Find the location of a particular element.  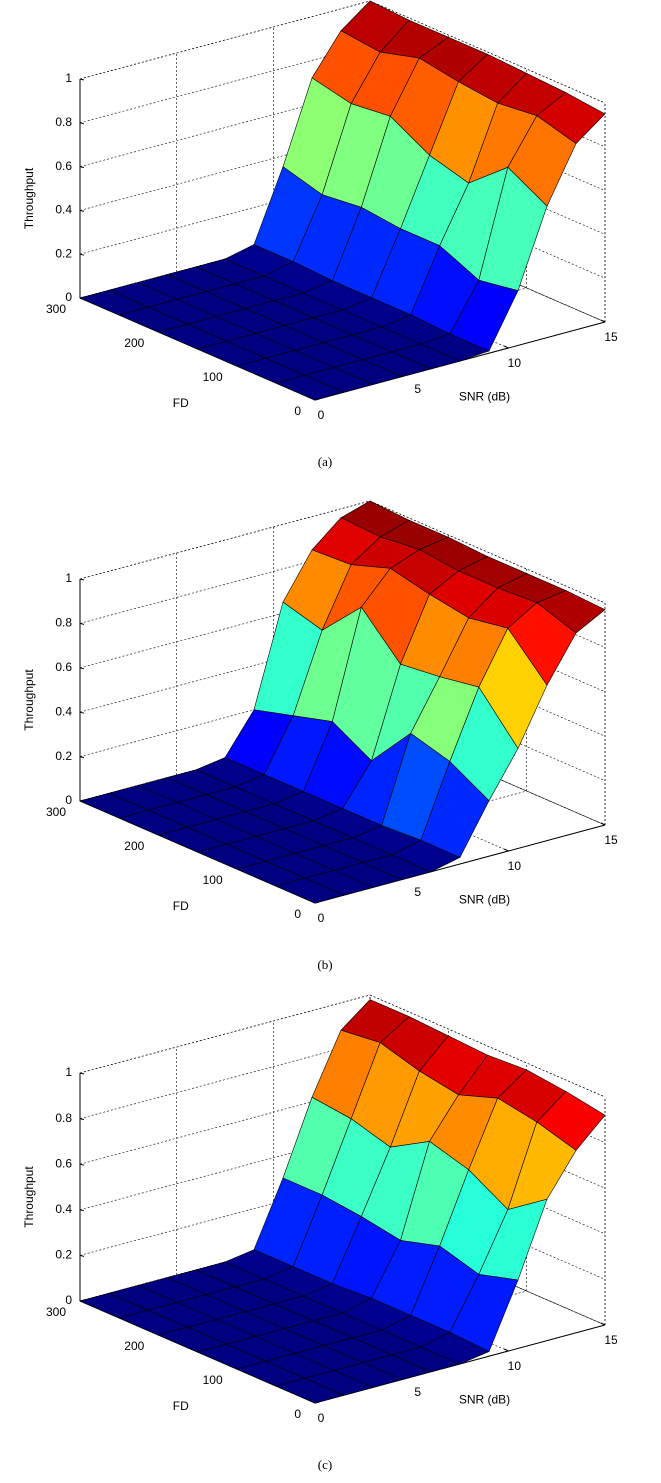

caption: (b) is located at coordinates (324, 964).